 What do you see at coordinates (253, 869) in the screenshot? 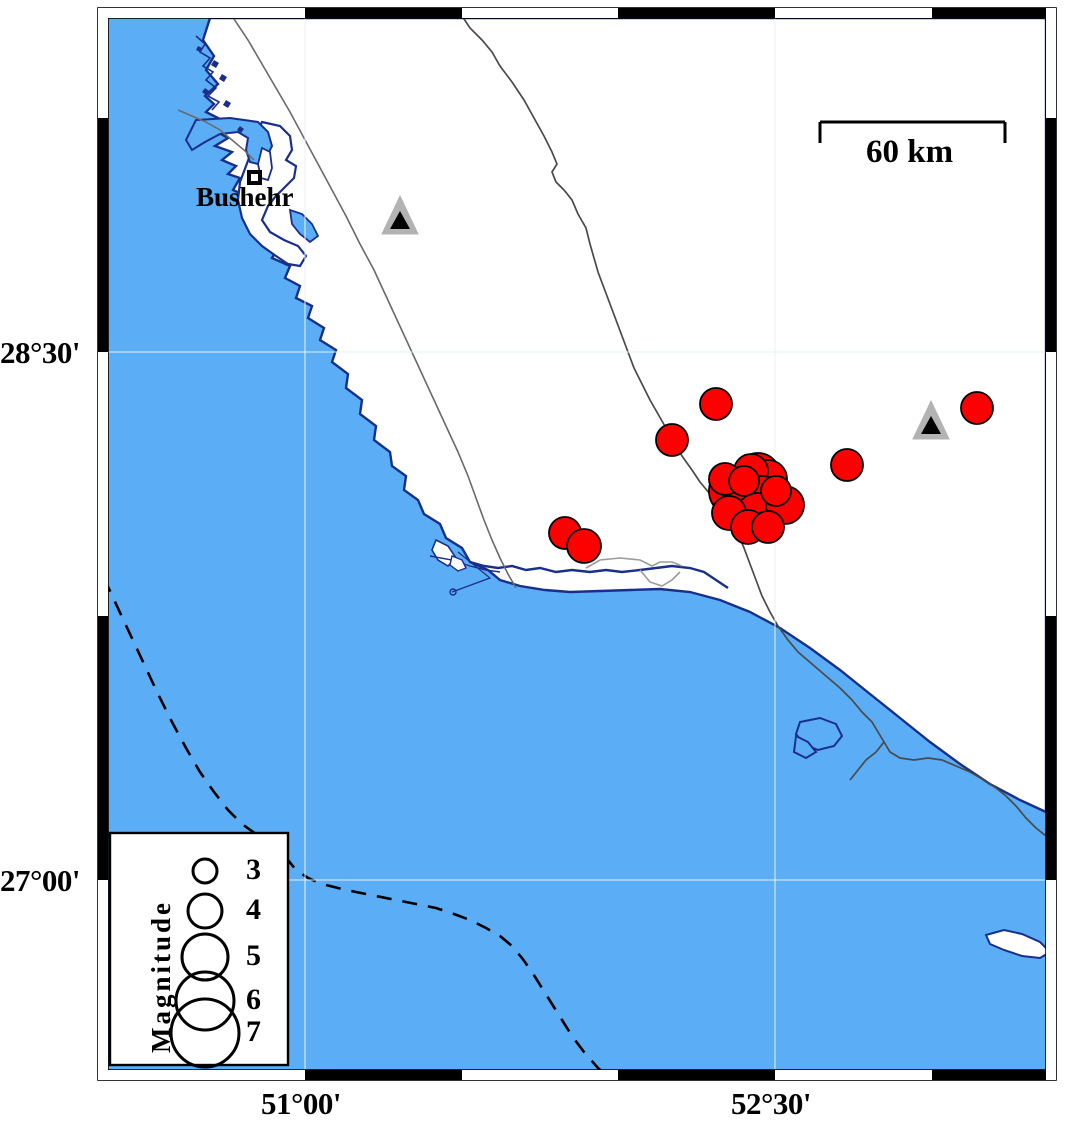
I see `legend-magnitude-value: 3` at bounding box center [253, 869].